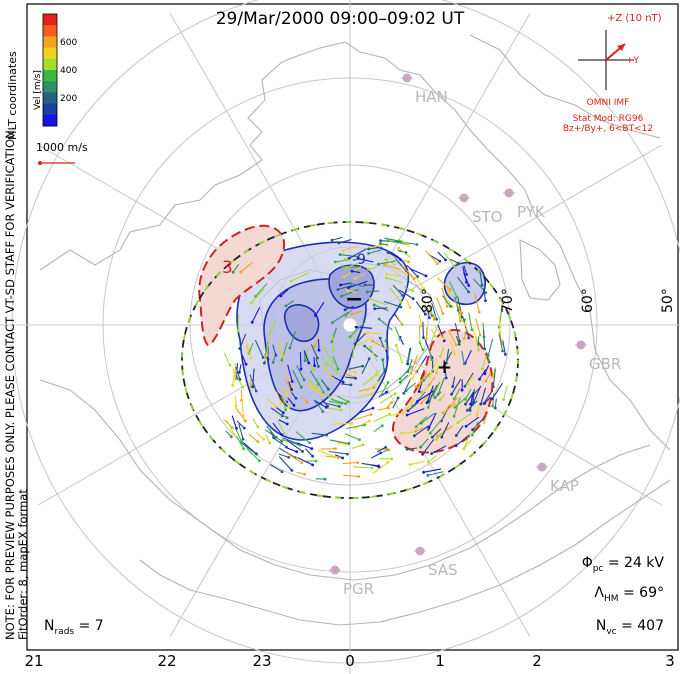  What do you see at coordinates (167, 661) in the screenshot?
I see `mlt-label-22: 22` at bounding box center [167, 661].